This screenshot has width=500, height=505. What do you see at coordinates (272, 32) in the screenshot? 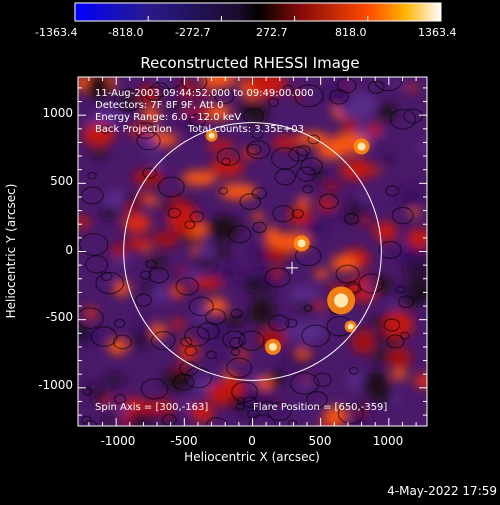
I see `colorbar-tick-label: 272.7` at bounding box center [272, 32].